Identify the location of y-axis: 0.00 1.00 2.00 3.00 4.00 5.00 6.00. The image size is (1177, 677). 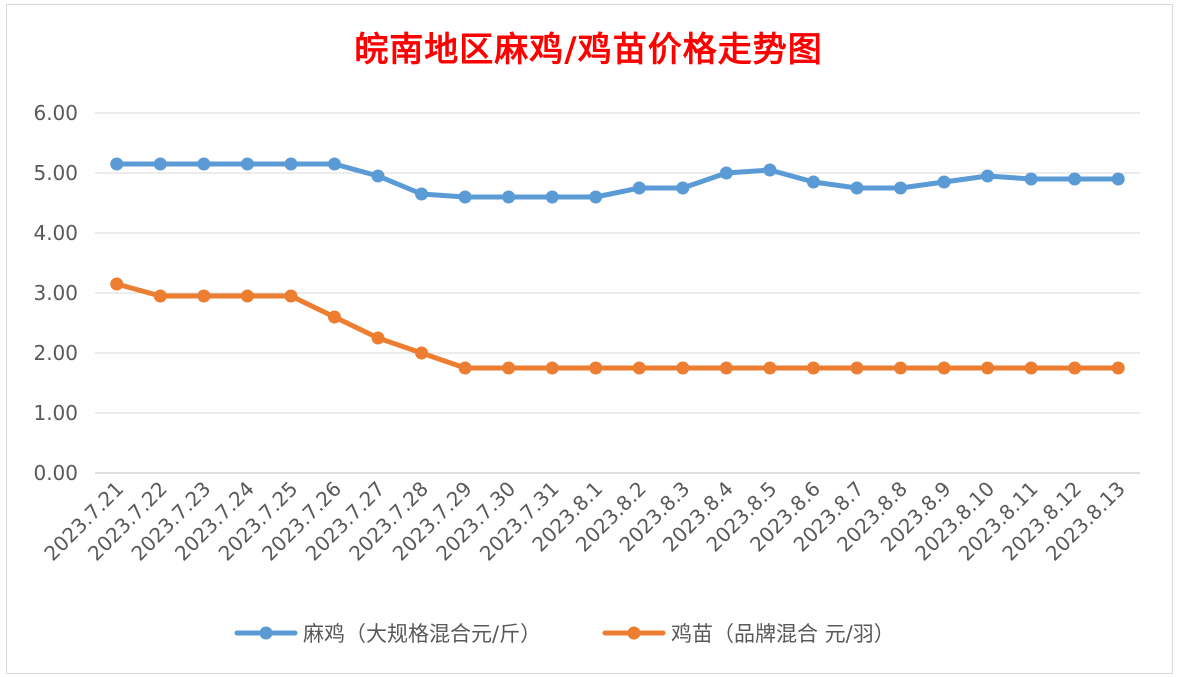
(55, 293).